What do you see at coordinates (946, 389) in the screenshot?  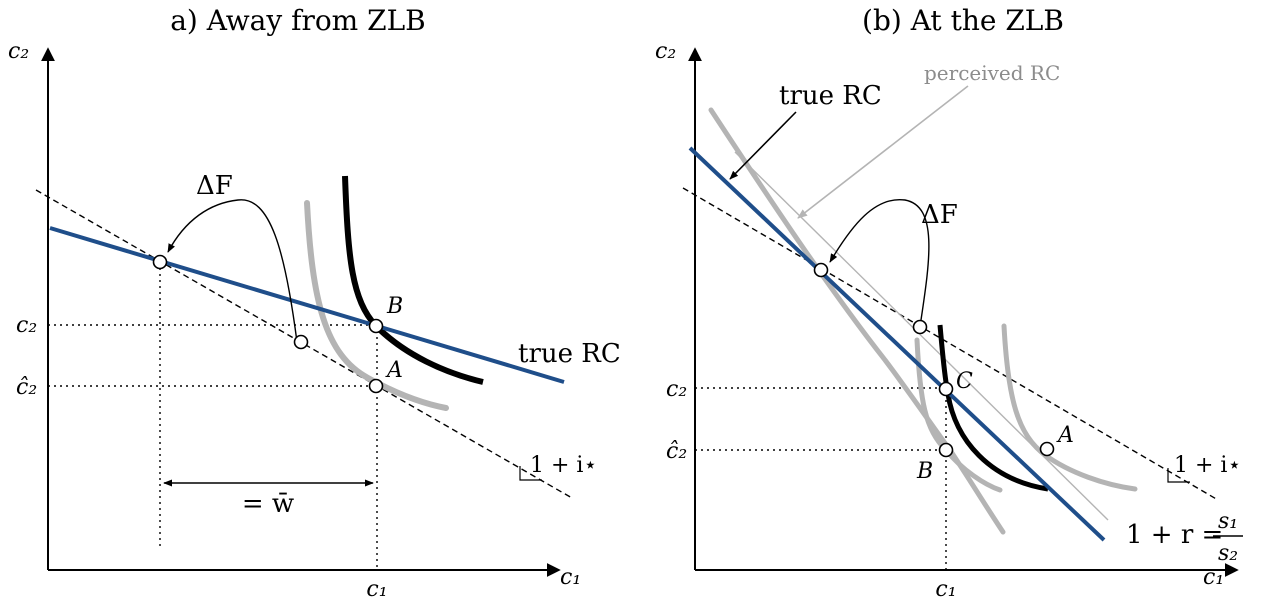 I see `panel-b-point-c` at bounding box center [946, 389].